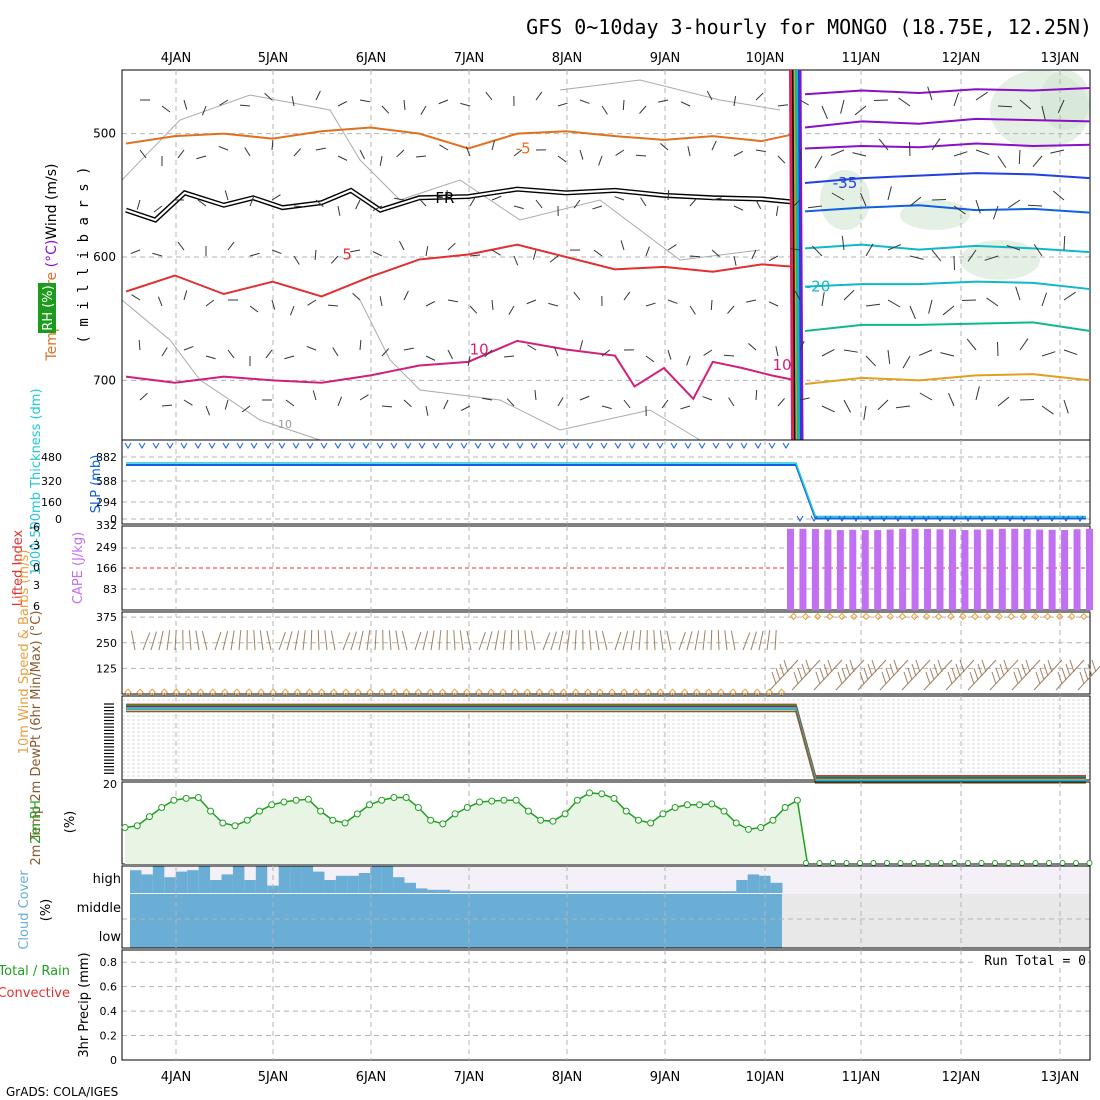 Image resolution: width=1100 pixels, height=1100 pixels. What do you see at coordinates (665, 58) in the screenshot?
I see `x-tick-label-top: 9JAN` at bounding box center [665, 58].